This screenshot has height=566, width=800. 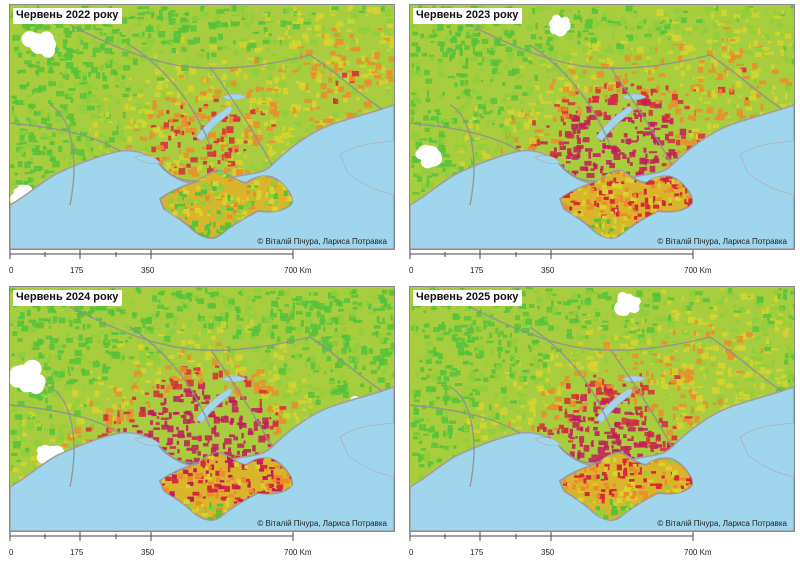 I want to click on panel-title: Червень 2022 року, so click(x=67, y=16).